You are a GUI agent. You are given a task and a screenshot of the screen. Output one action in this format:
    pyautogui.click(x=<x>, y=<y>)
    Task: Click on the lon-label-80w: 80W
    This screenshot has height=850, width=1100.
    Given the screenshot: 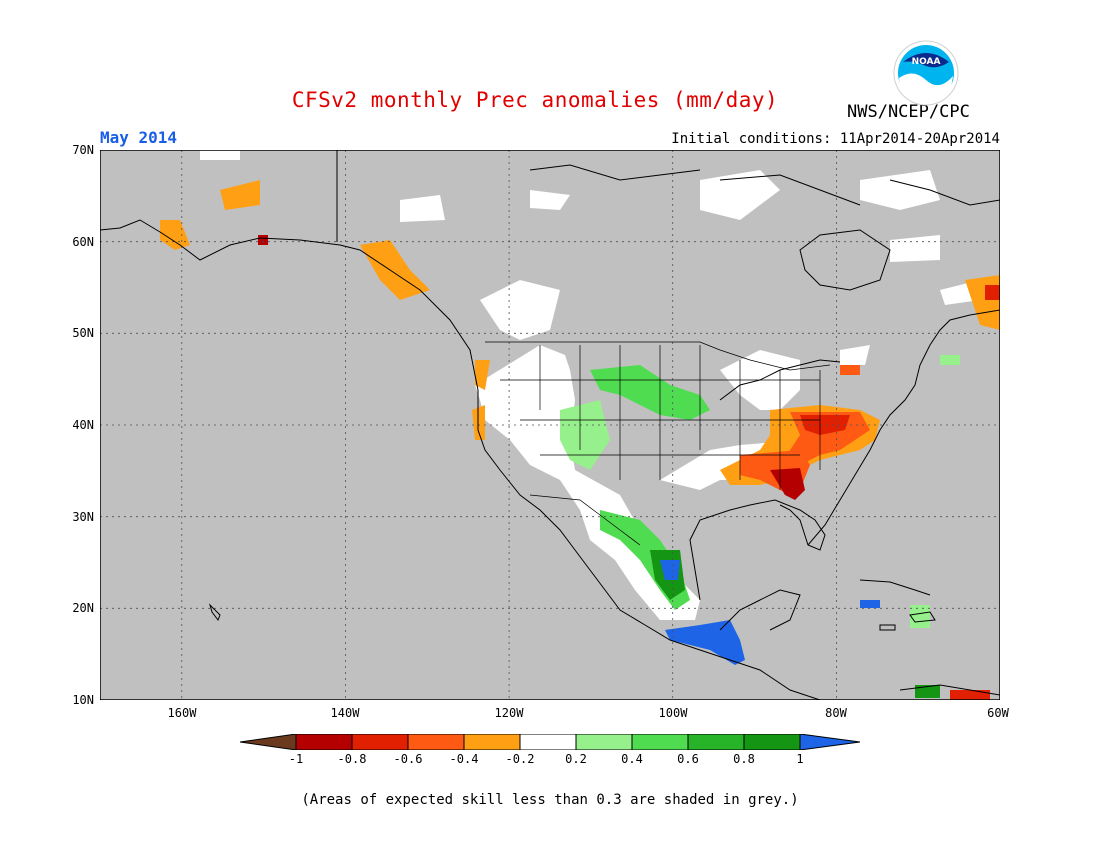 What is the action you would take?
    pyautogui.click(x=836, y=713)
    